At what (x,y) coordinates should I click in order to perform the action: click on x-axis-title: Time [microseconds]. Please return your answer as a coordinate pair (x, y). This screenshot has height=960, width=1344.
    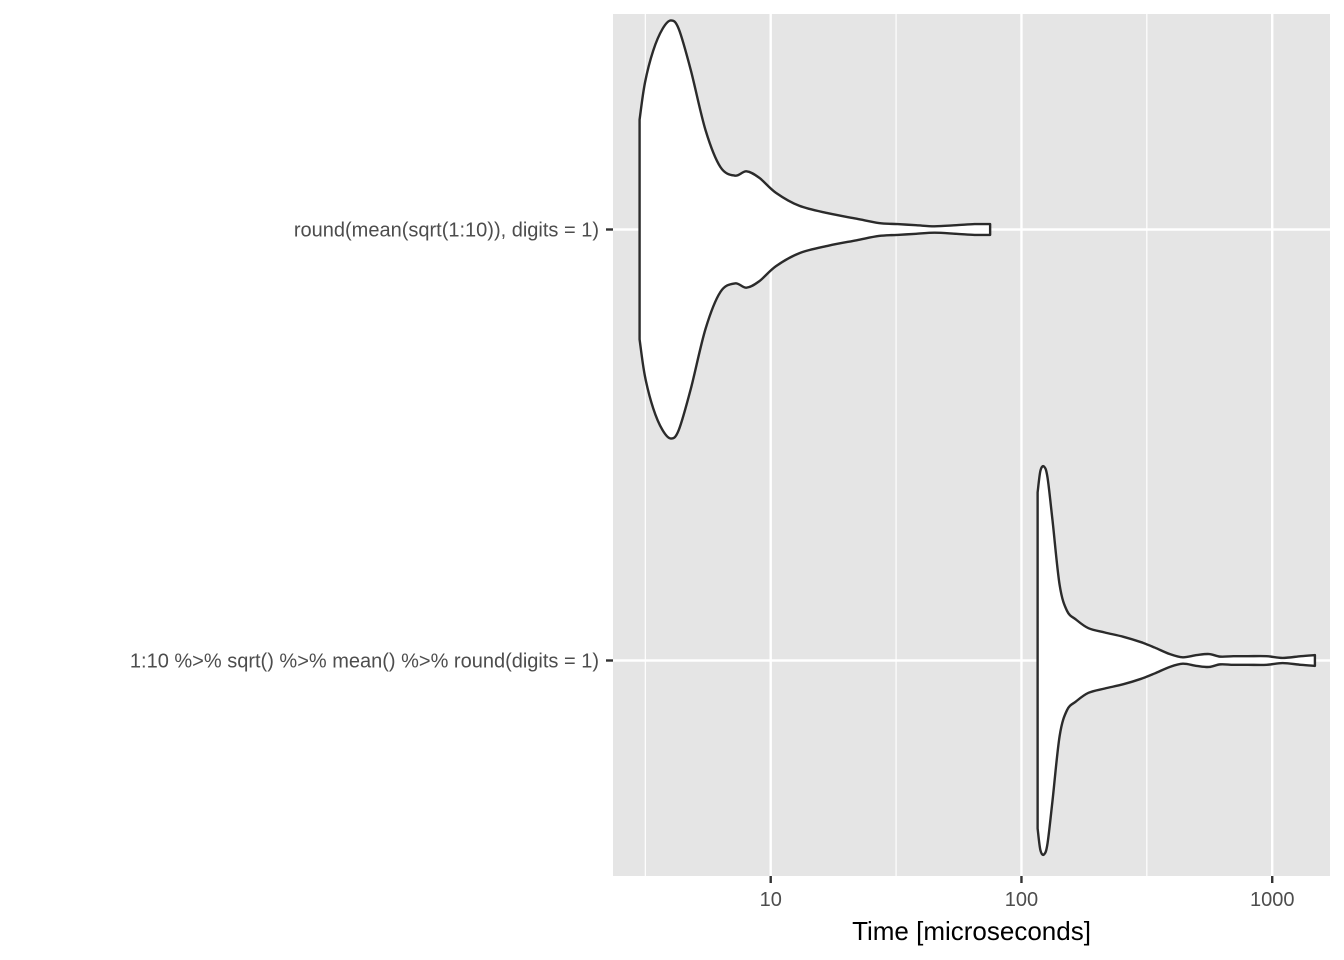
    Looking at the image, I should click on (971, 931).